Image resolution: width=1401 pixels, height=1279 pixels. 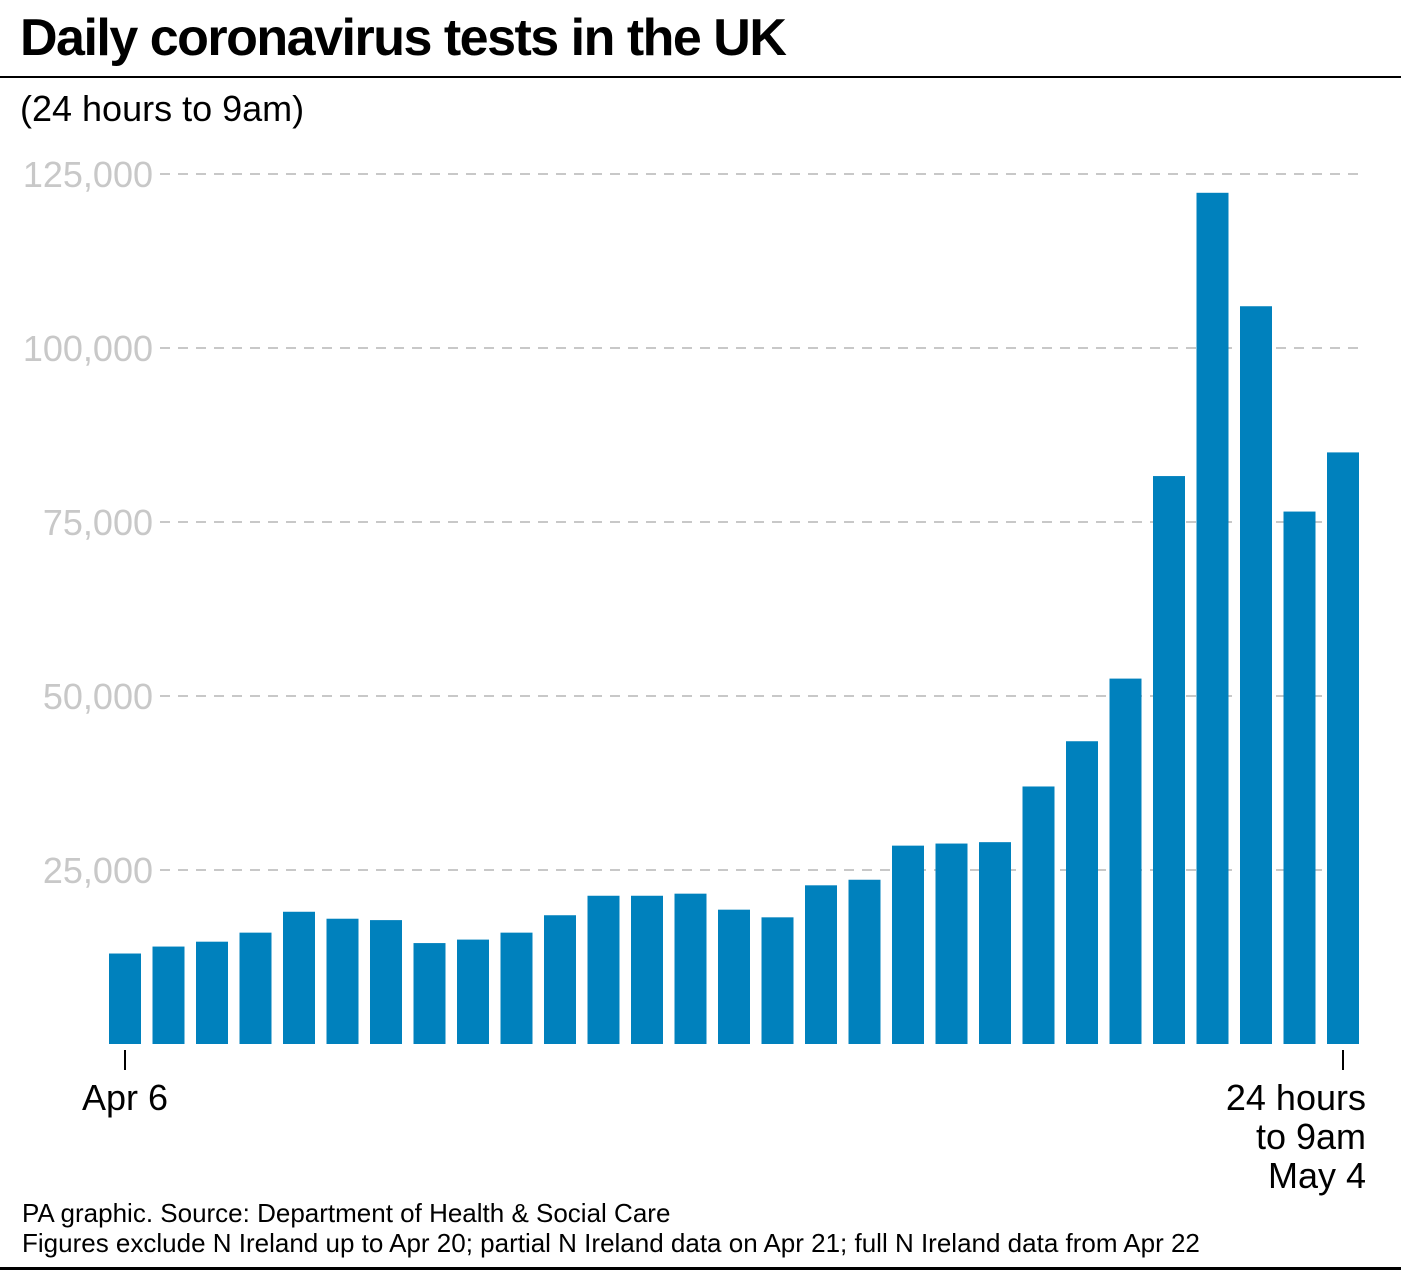 What do you see at coordinates (98, 522) in the screenshot?
I see `y-tick-label: 75,000` at bounding box center [98, 522].